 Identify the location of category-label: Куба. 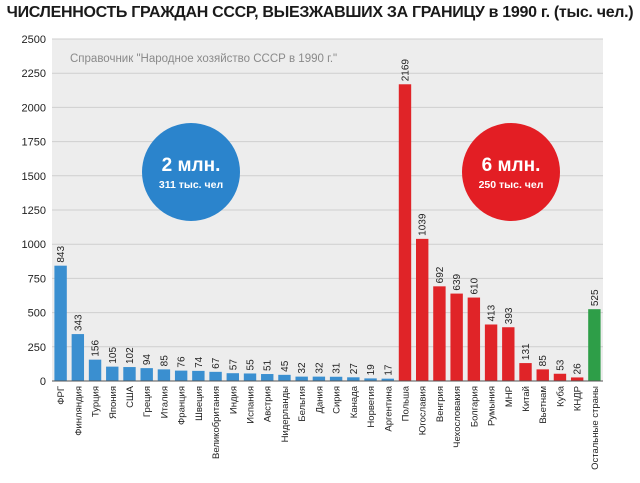
(560, 396).